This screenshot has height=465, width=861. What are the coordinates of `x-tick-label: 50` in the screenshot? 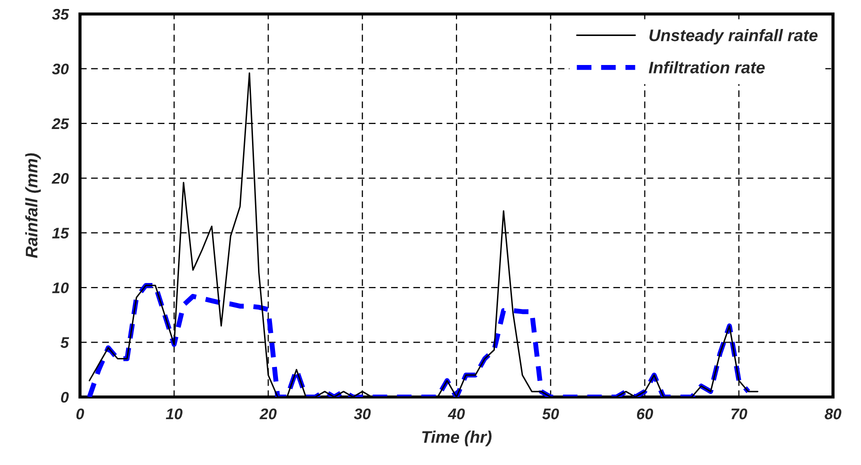 It's located at (550, 414).